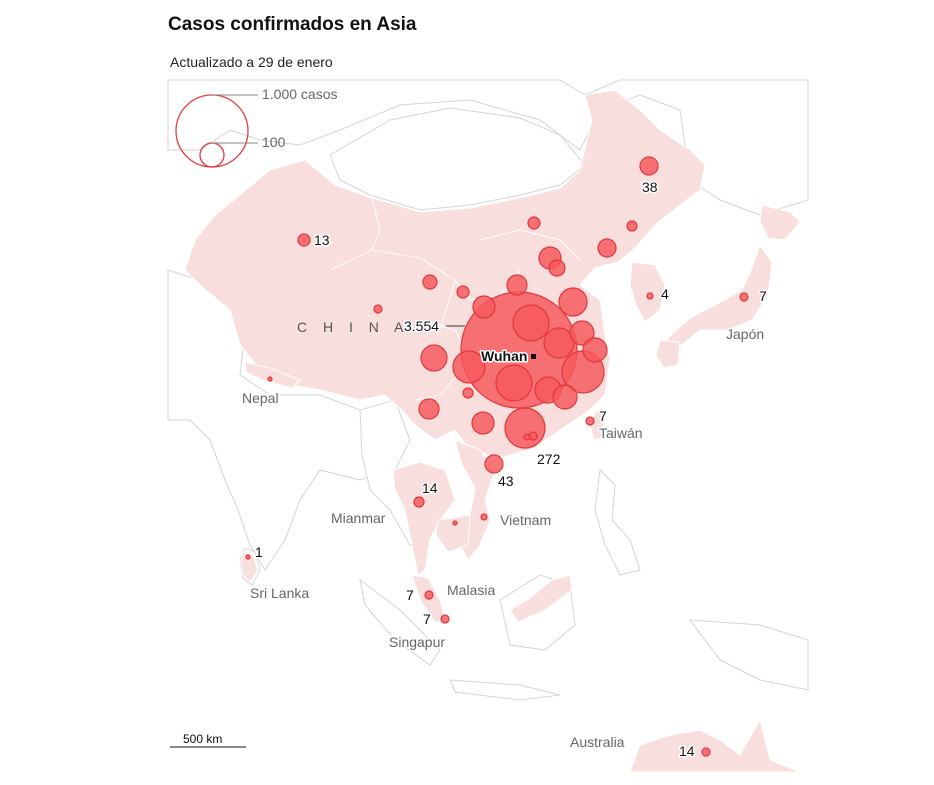 The image size is (934, 785). I want to click on label-australia: Australia, so click(597, 742).